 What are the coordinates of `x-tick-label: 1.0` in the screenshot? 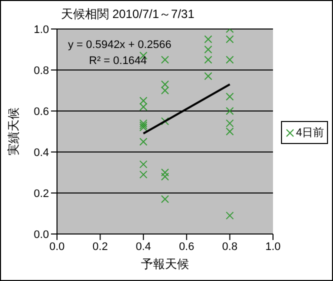 It's located at (273, 246).